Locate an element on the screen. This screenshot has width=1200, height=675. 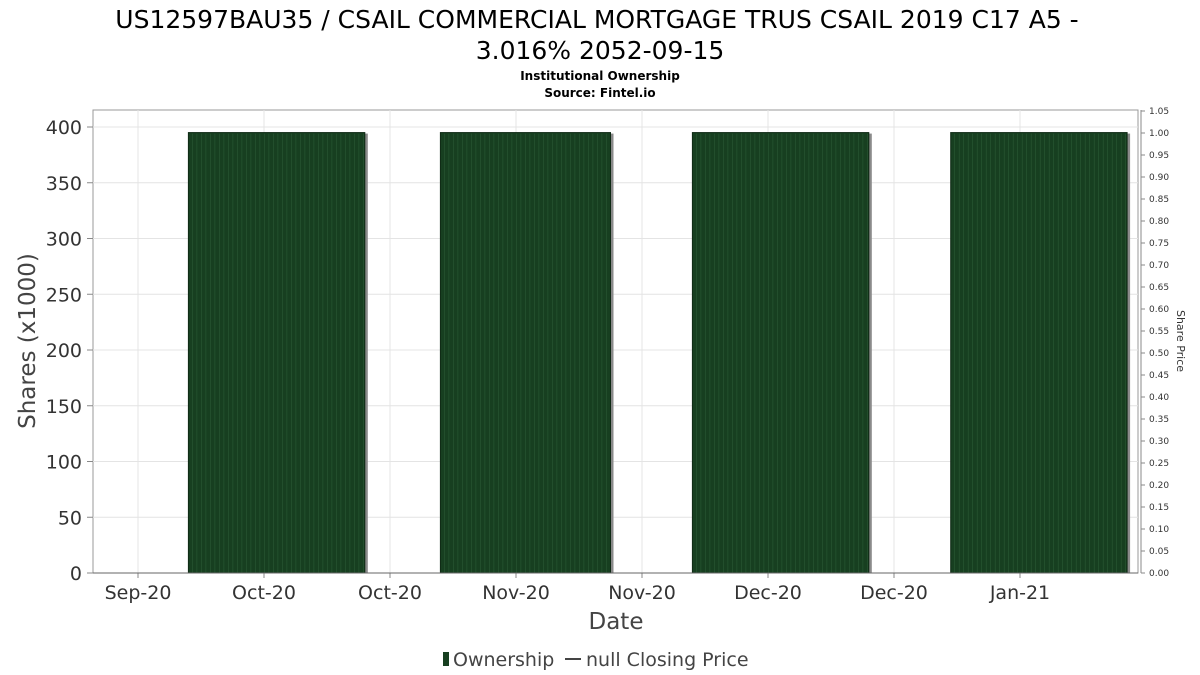
y2-tick-label-2: 0.10 is located at coordinates (1159, 530).